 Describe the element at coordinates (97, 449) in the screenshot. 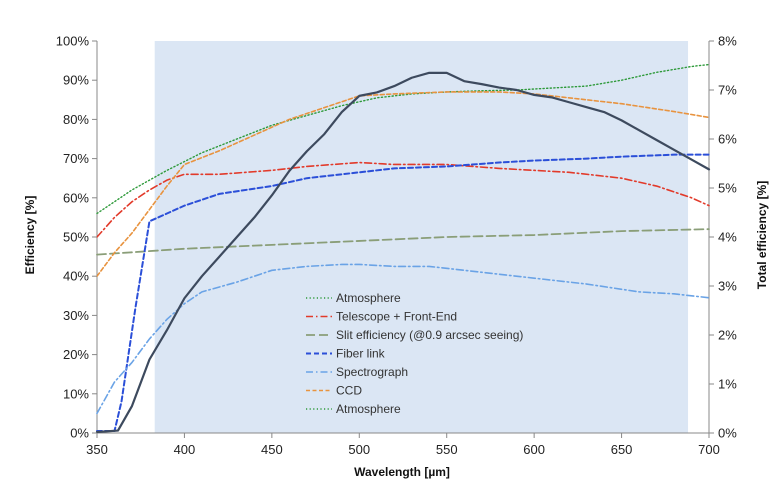

I see `x-tick-label: 350` at that location.